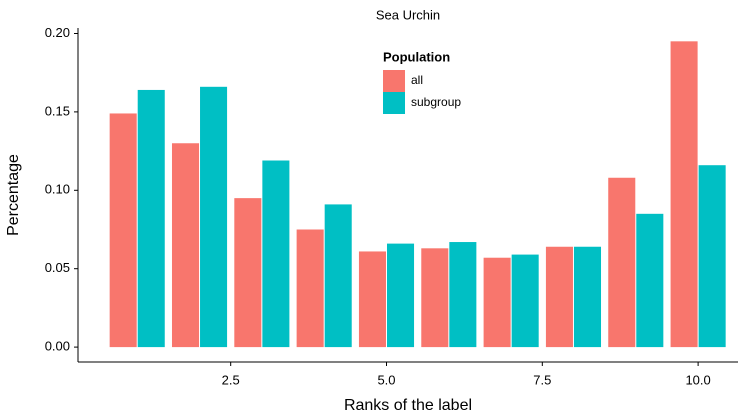  Describe the element at coordinates (57, 110) in the screenshot. I see `y-tick-label: 0.15` at that location.